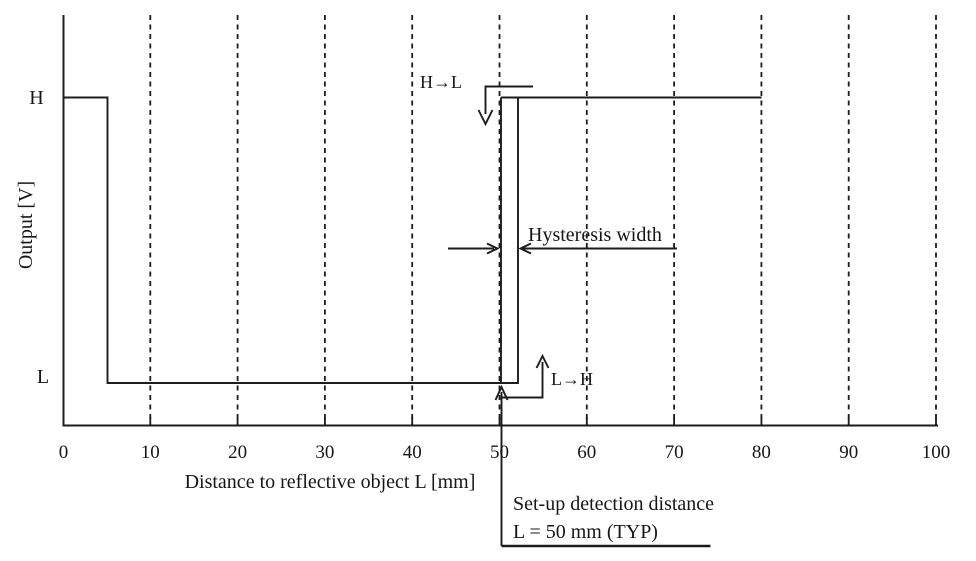 Image resolution: width=976 pixels, height=561 pixels. Describe the element at coordinates (613, 504) in the screenshot. I see `setup-distance-line1: Set-up detection distance` at that location.